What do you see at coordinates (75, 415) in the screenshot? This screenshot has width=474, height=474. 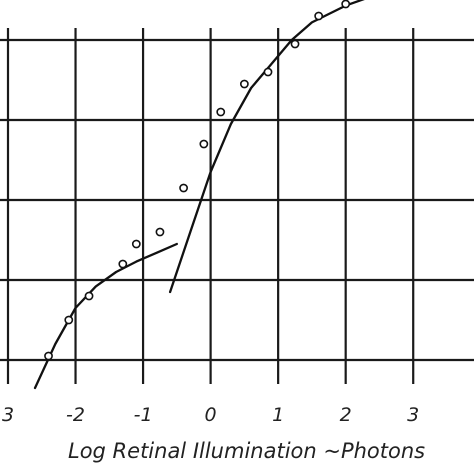 I see `x-tick-label: -2` at bounding box center [75, 415].